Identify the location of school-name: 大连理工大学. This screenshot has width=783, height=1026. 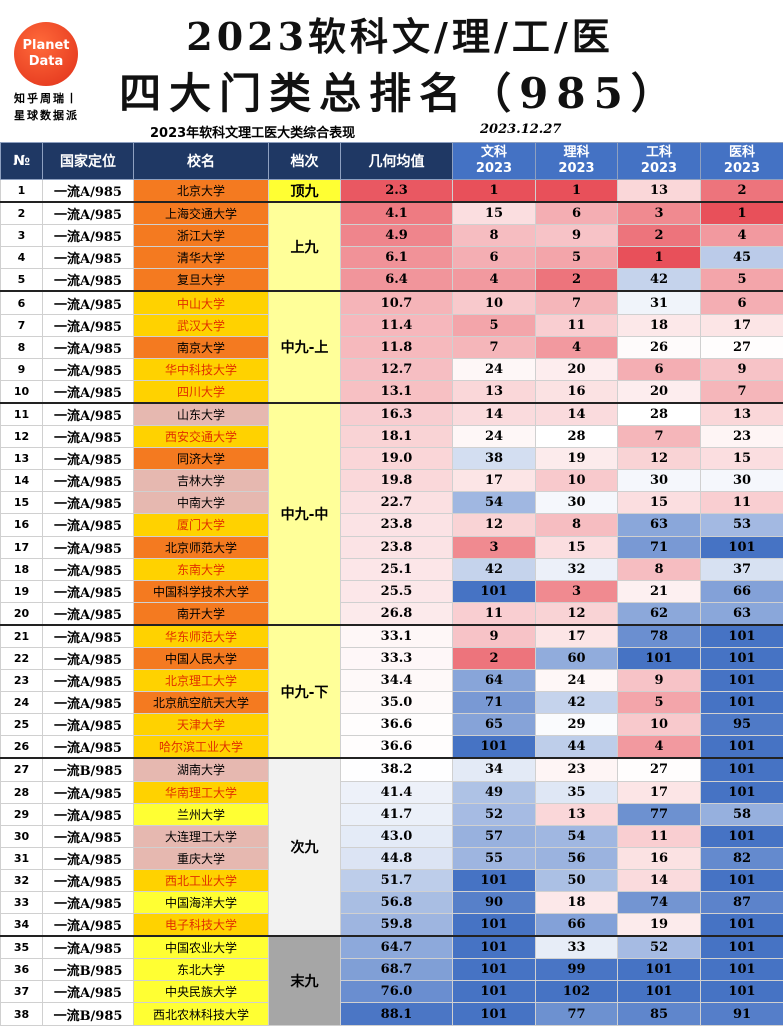
(201, 836).